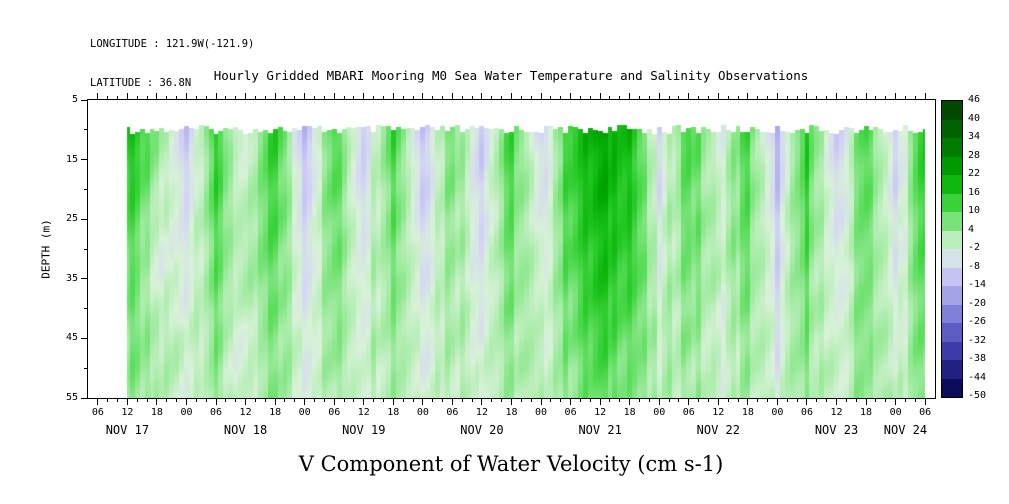 This screenshot has width=1009, height=504. I want to click on colorbar-tick-label: 46, so click(974, 99).